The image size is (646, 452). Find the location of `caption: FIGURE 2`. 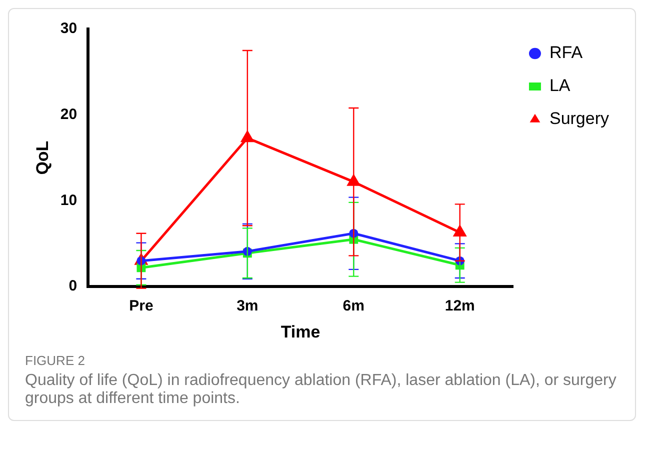

caption: FIGURE 2 is located at coordinates (55, 360).